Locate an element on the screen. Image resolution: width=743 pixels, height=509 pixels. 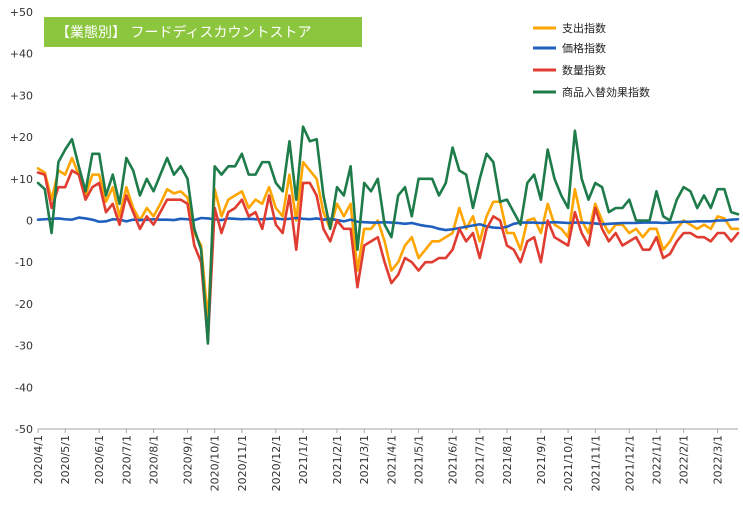
x-tick-label: 2021/8/1 is located at coordinates (507, 459).